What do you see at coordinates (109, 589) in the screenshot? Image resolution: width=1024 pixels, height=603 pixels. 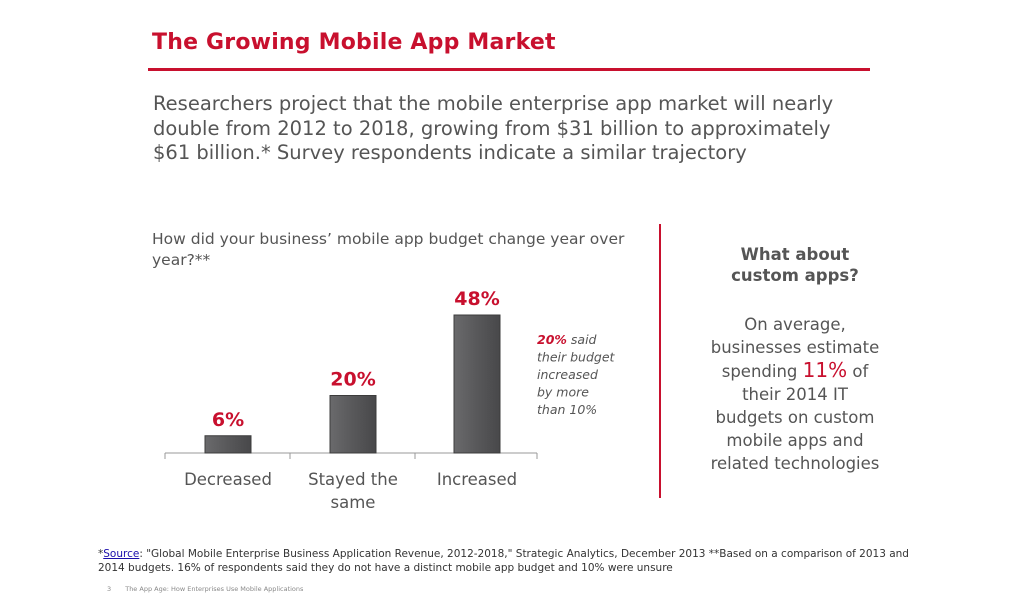 I see `page-number: 3` at bounding box center [109, 589].